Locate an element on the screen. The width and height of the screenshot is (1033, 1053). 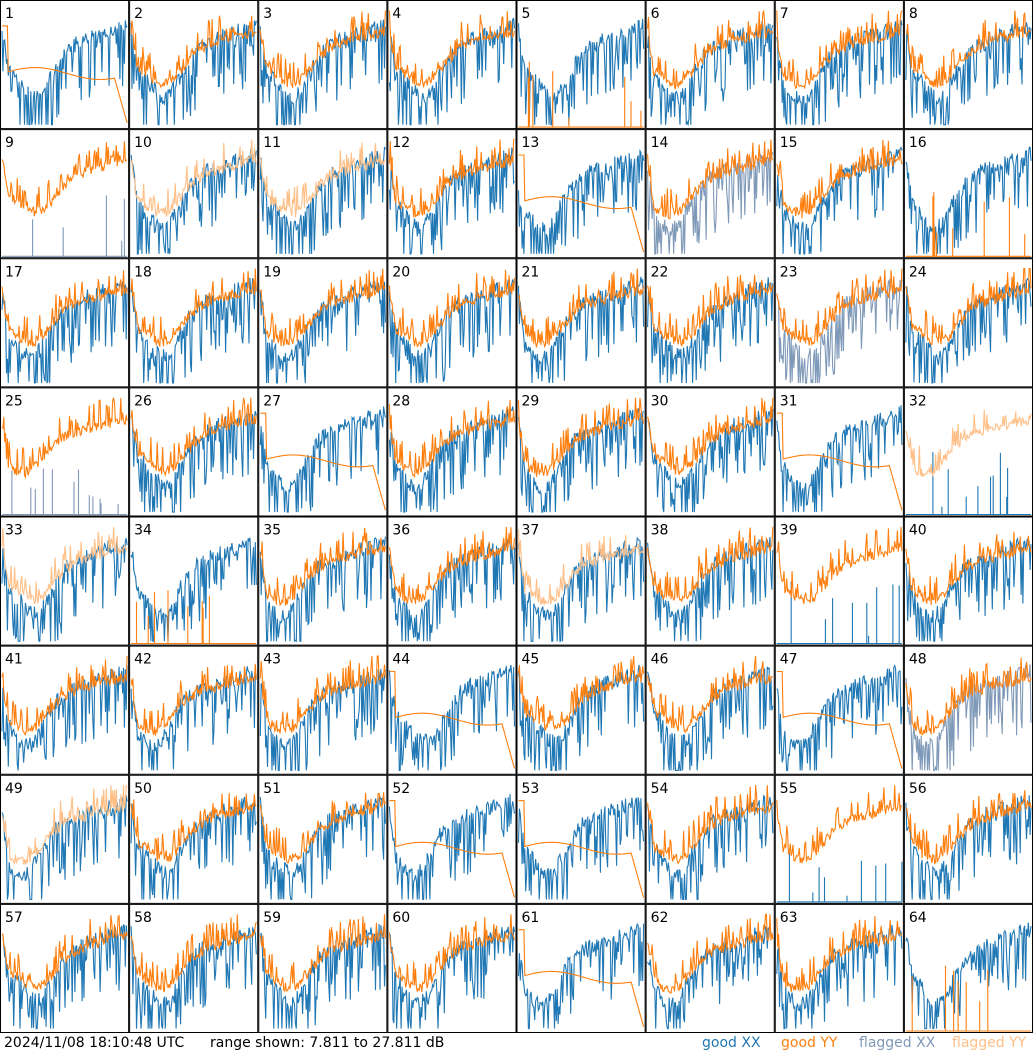
panel-label: 63 is located at coordinates (789, 918).